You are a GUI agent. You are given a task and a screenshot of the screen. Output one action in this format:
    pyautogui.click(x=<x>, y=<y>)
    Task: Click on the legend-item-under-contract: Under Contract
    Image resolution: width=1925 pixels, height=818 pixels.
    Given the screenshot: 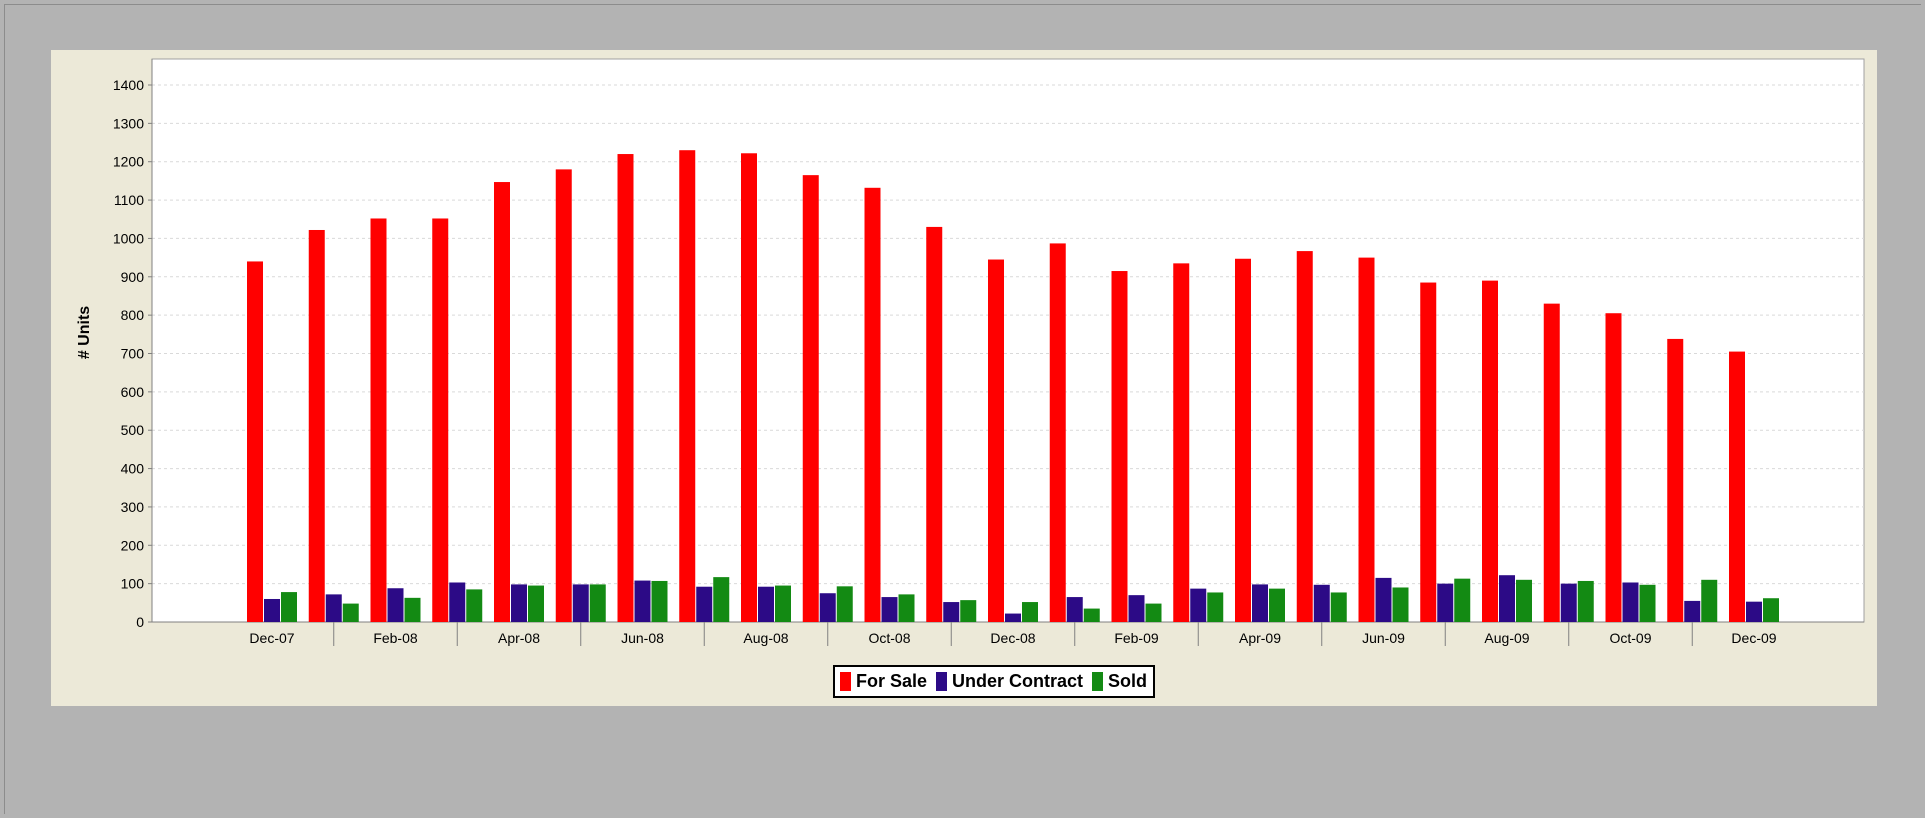 What is the action you would take?
    pyautogui.click(x=1009, y=681)
    